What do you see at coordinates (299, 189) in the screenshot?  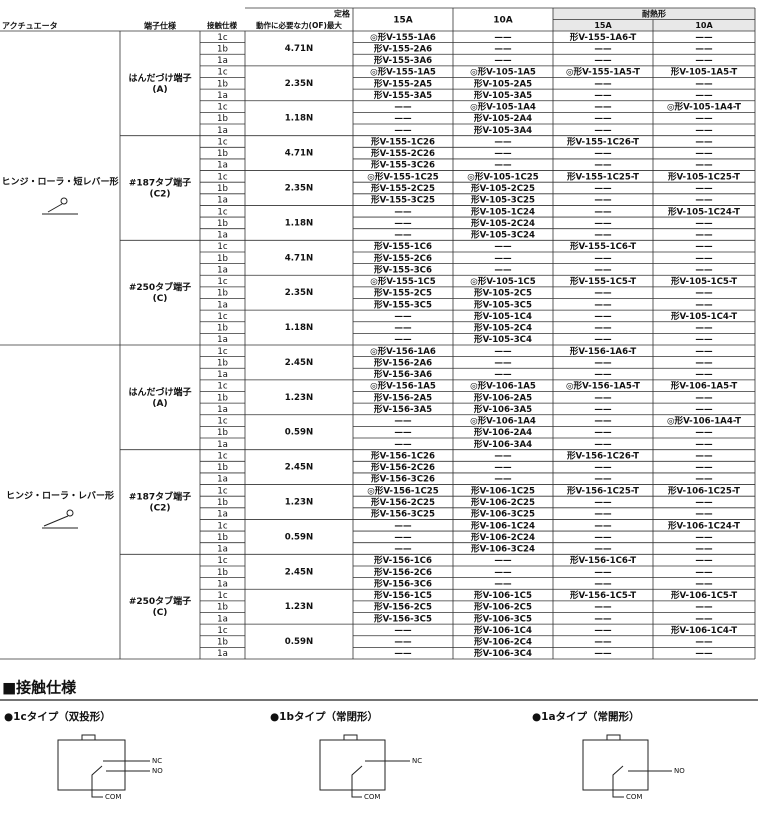 I see `force-cell: 2.35N` at bounding box center [299, 189].